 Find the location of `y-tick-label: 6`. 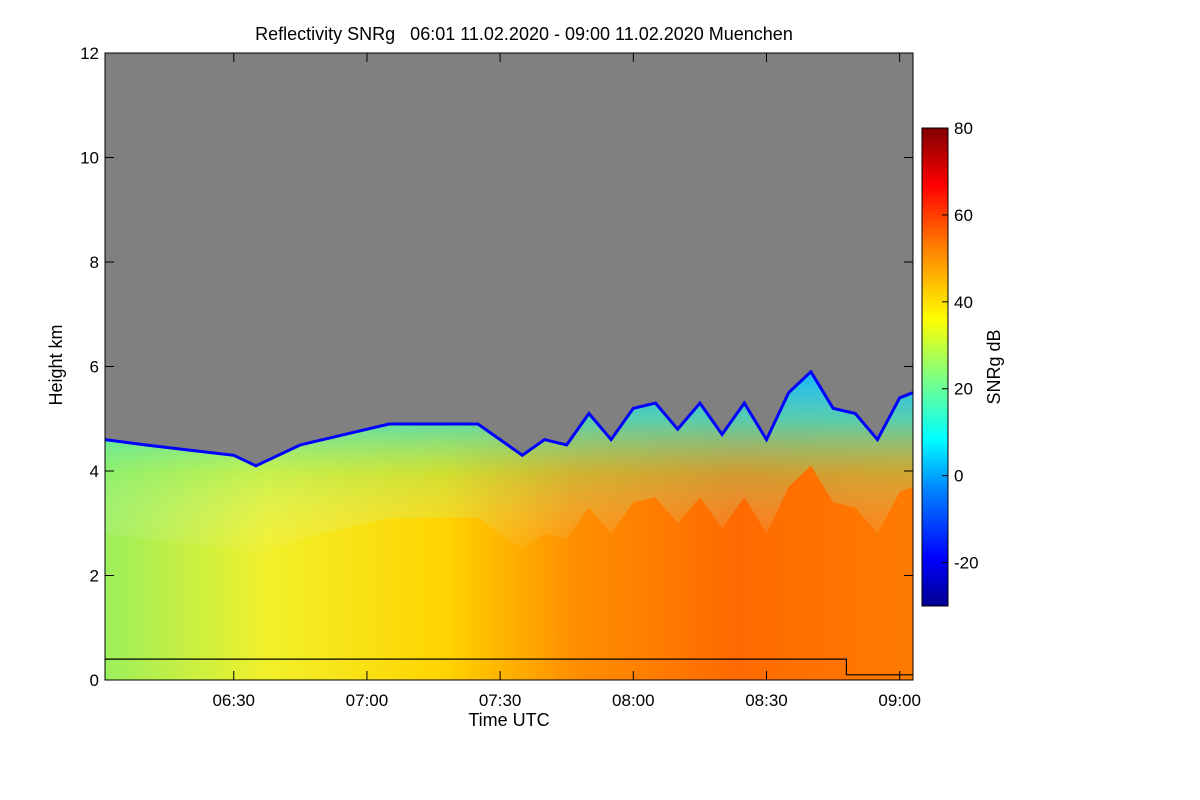

y-tick-label: 6 is located at coordinates (94, 367).